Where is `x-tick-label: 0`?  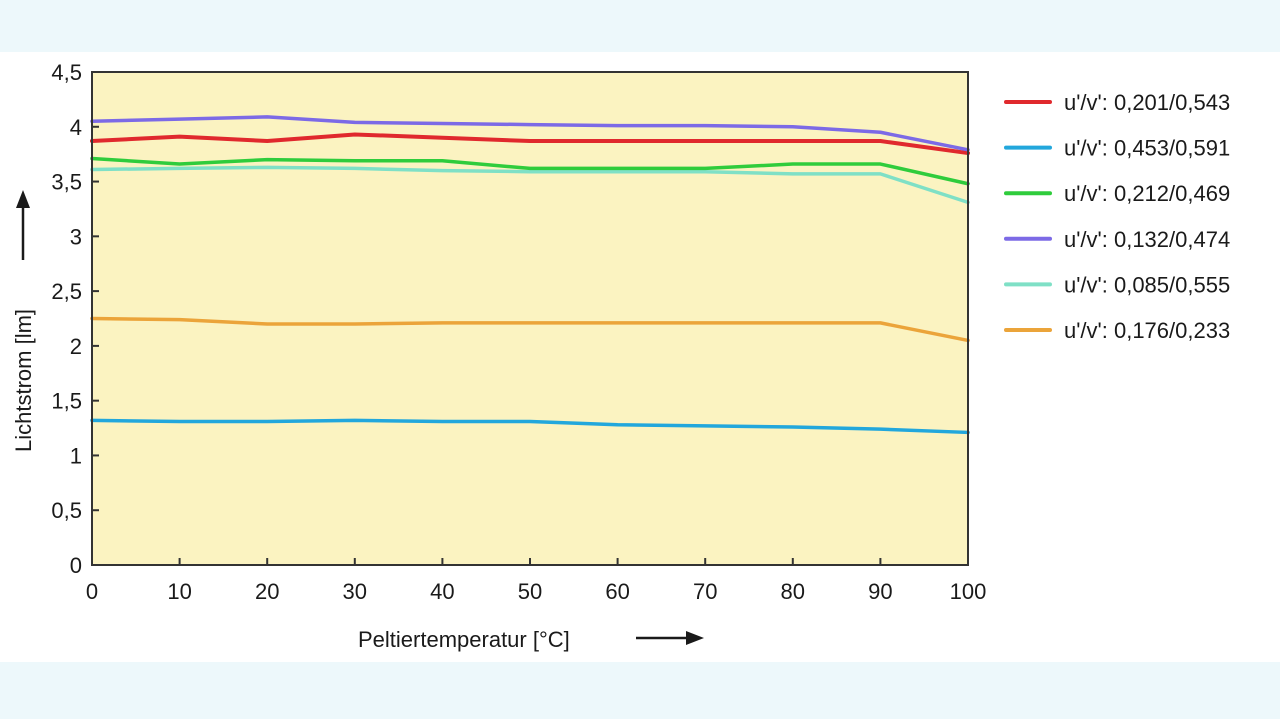
x-tick-label: 0 is located at coordinates (92, 591).